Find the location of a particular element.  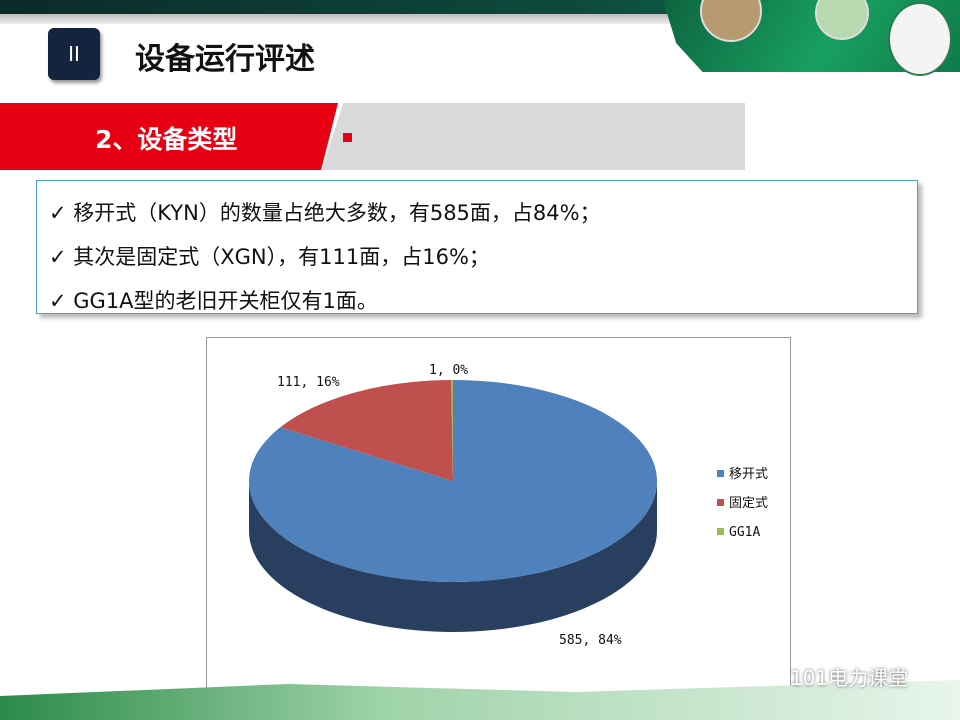

subheader-title: 2、设备类型 is located at coordinates (166, 139).